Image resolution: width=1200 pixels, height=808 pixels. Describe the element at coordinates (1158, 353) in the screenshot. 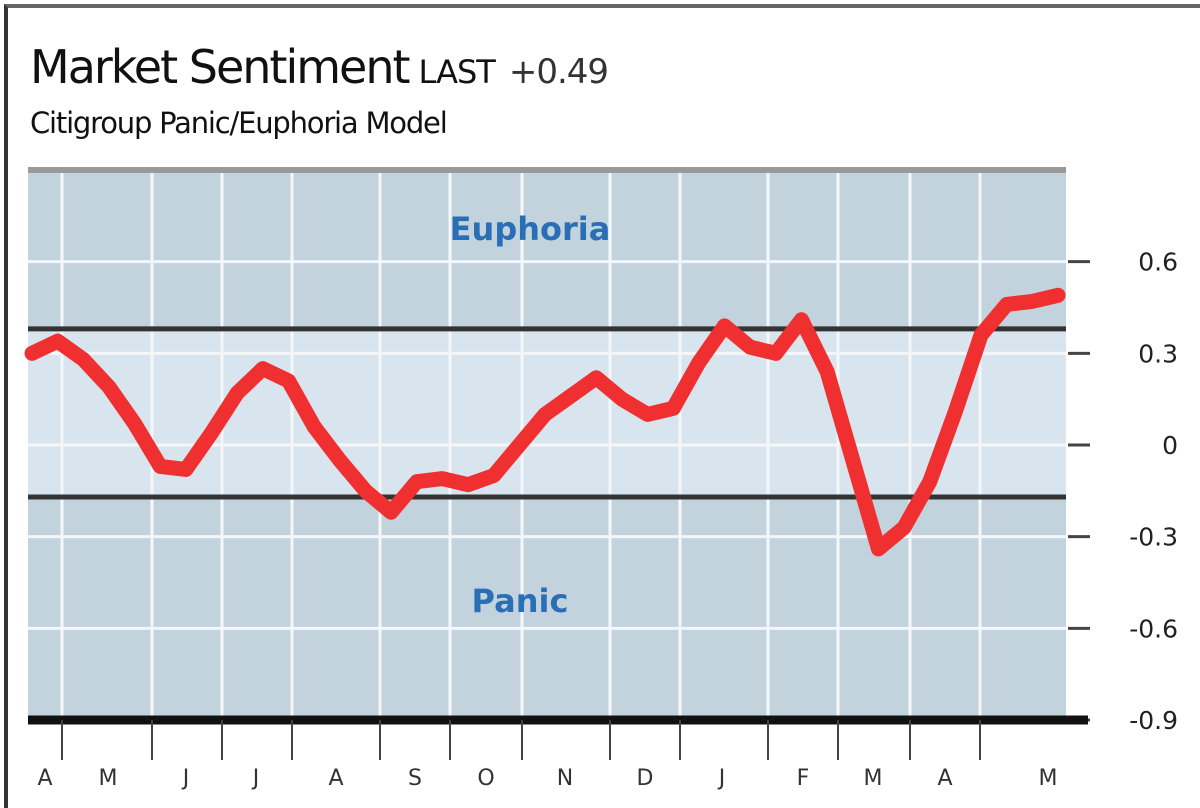

I see `y-tick-label: 0.3` at that location.